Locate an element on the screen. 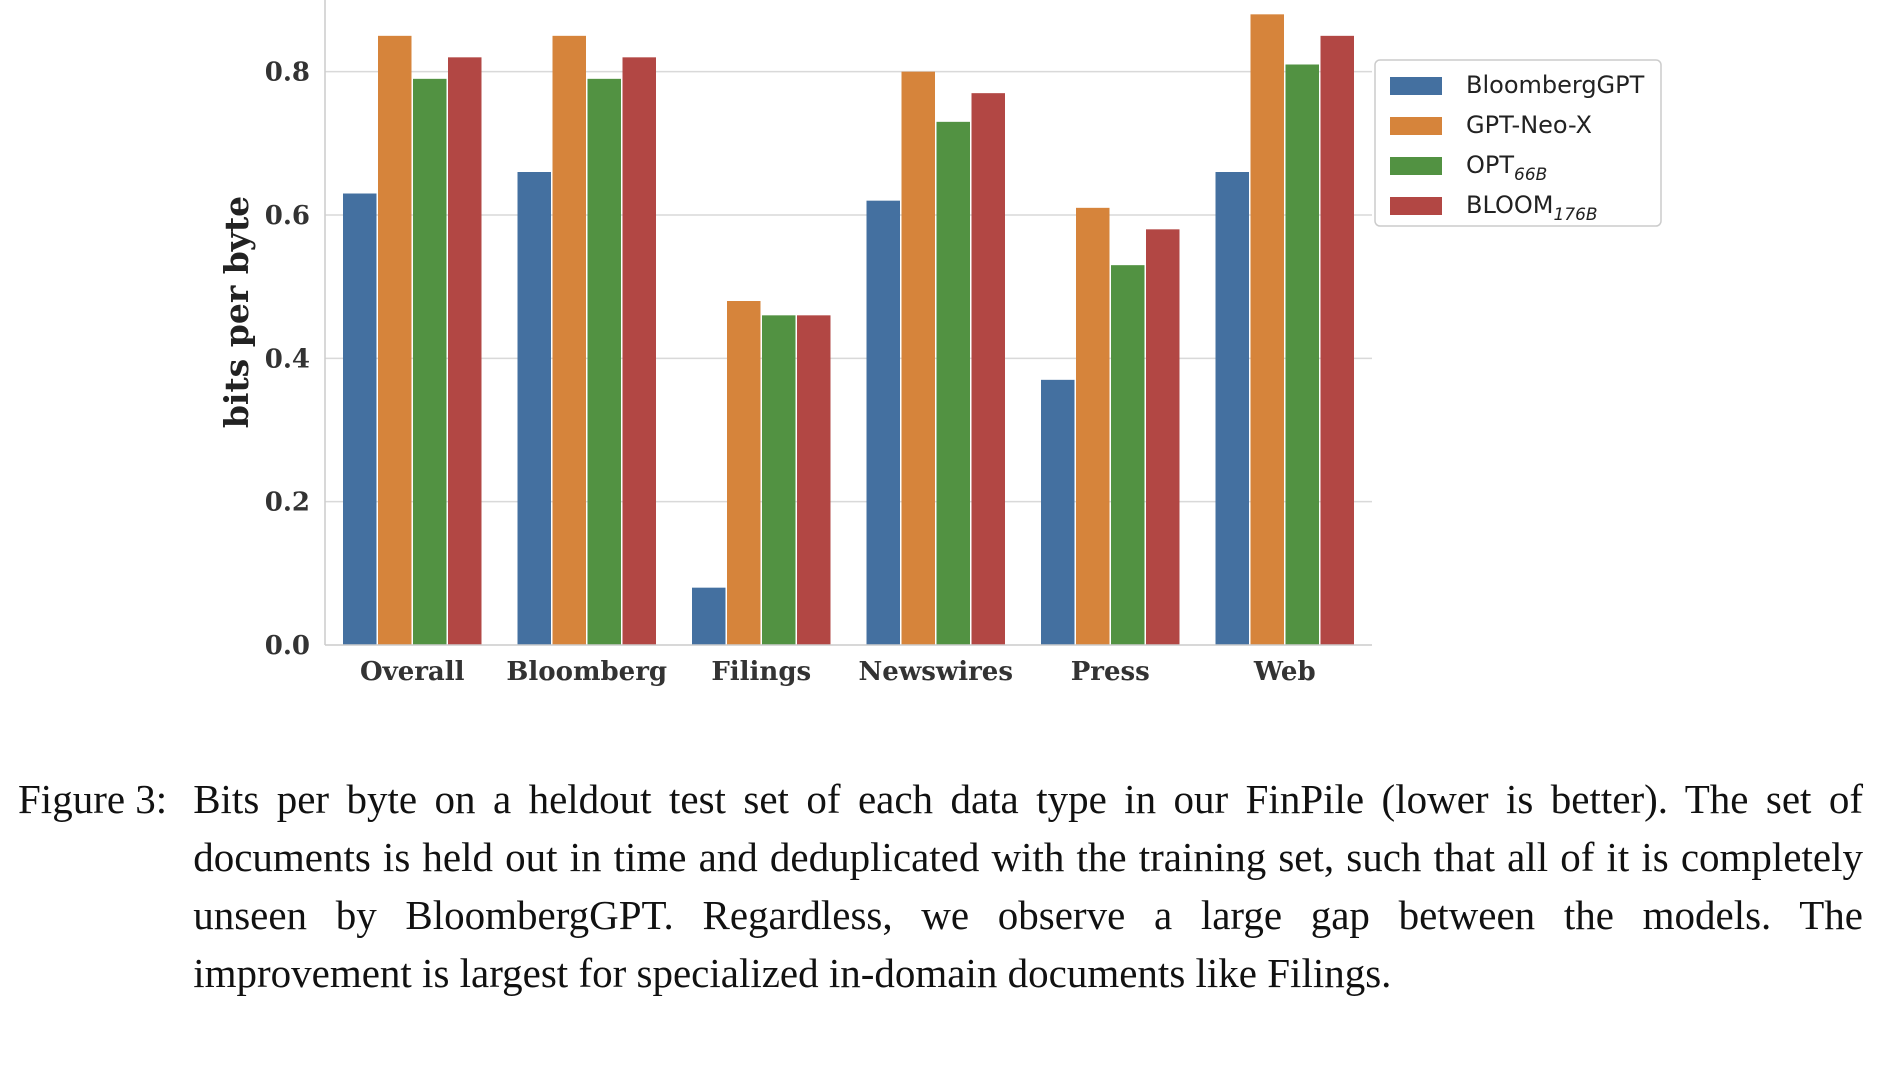  y-tick-labels: 0.0 0.2 0.4 0.6 0.8 is located at coordinates (287, 359).